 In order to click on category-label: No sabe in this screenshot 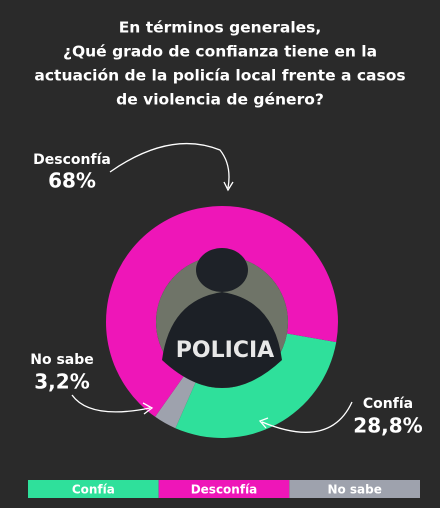, I will do `click(62, 360)`.